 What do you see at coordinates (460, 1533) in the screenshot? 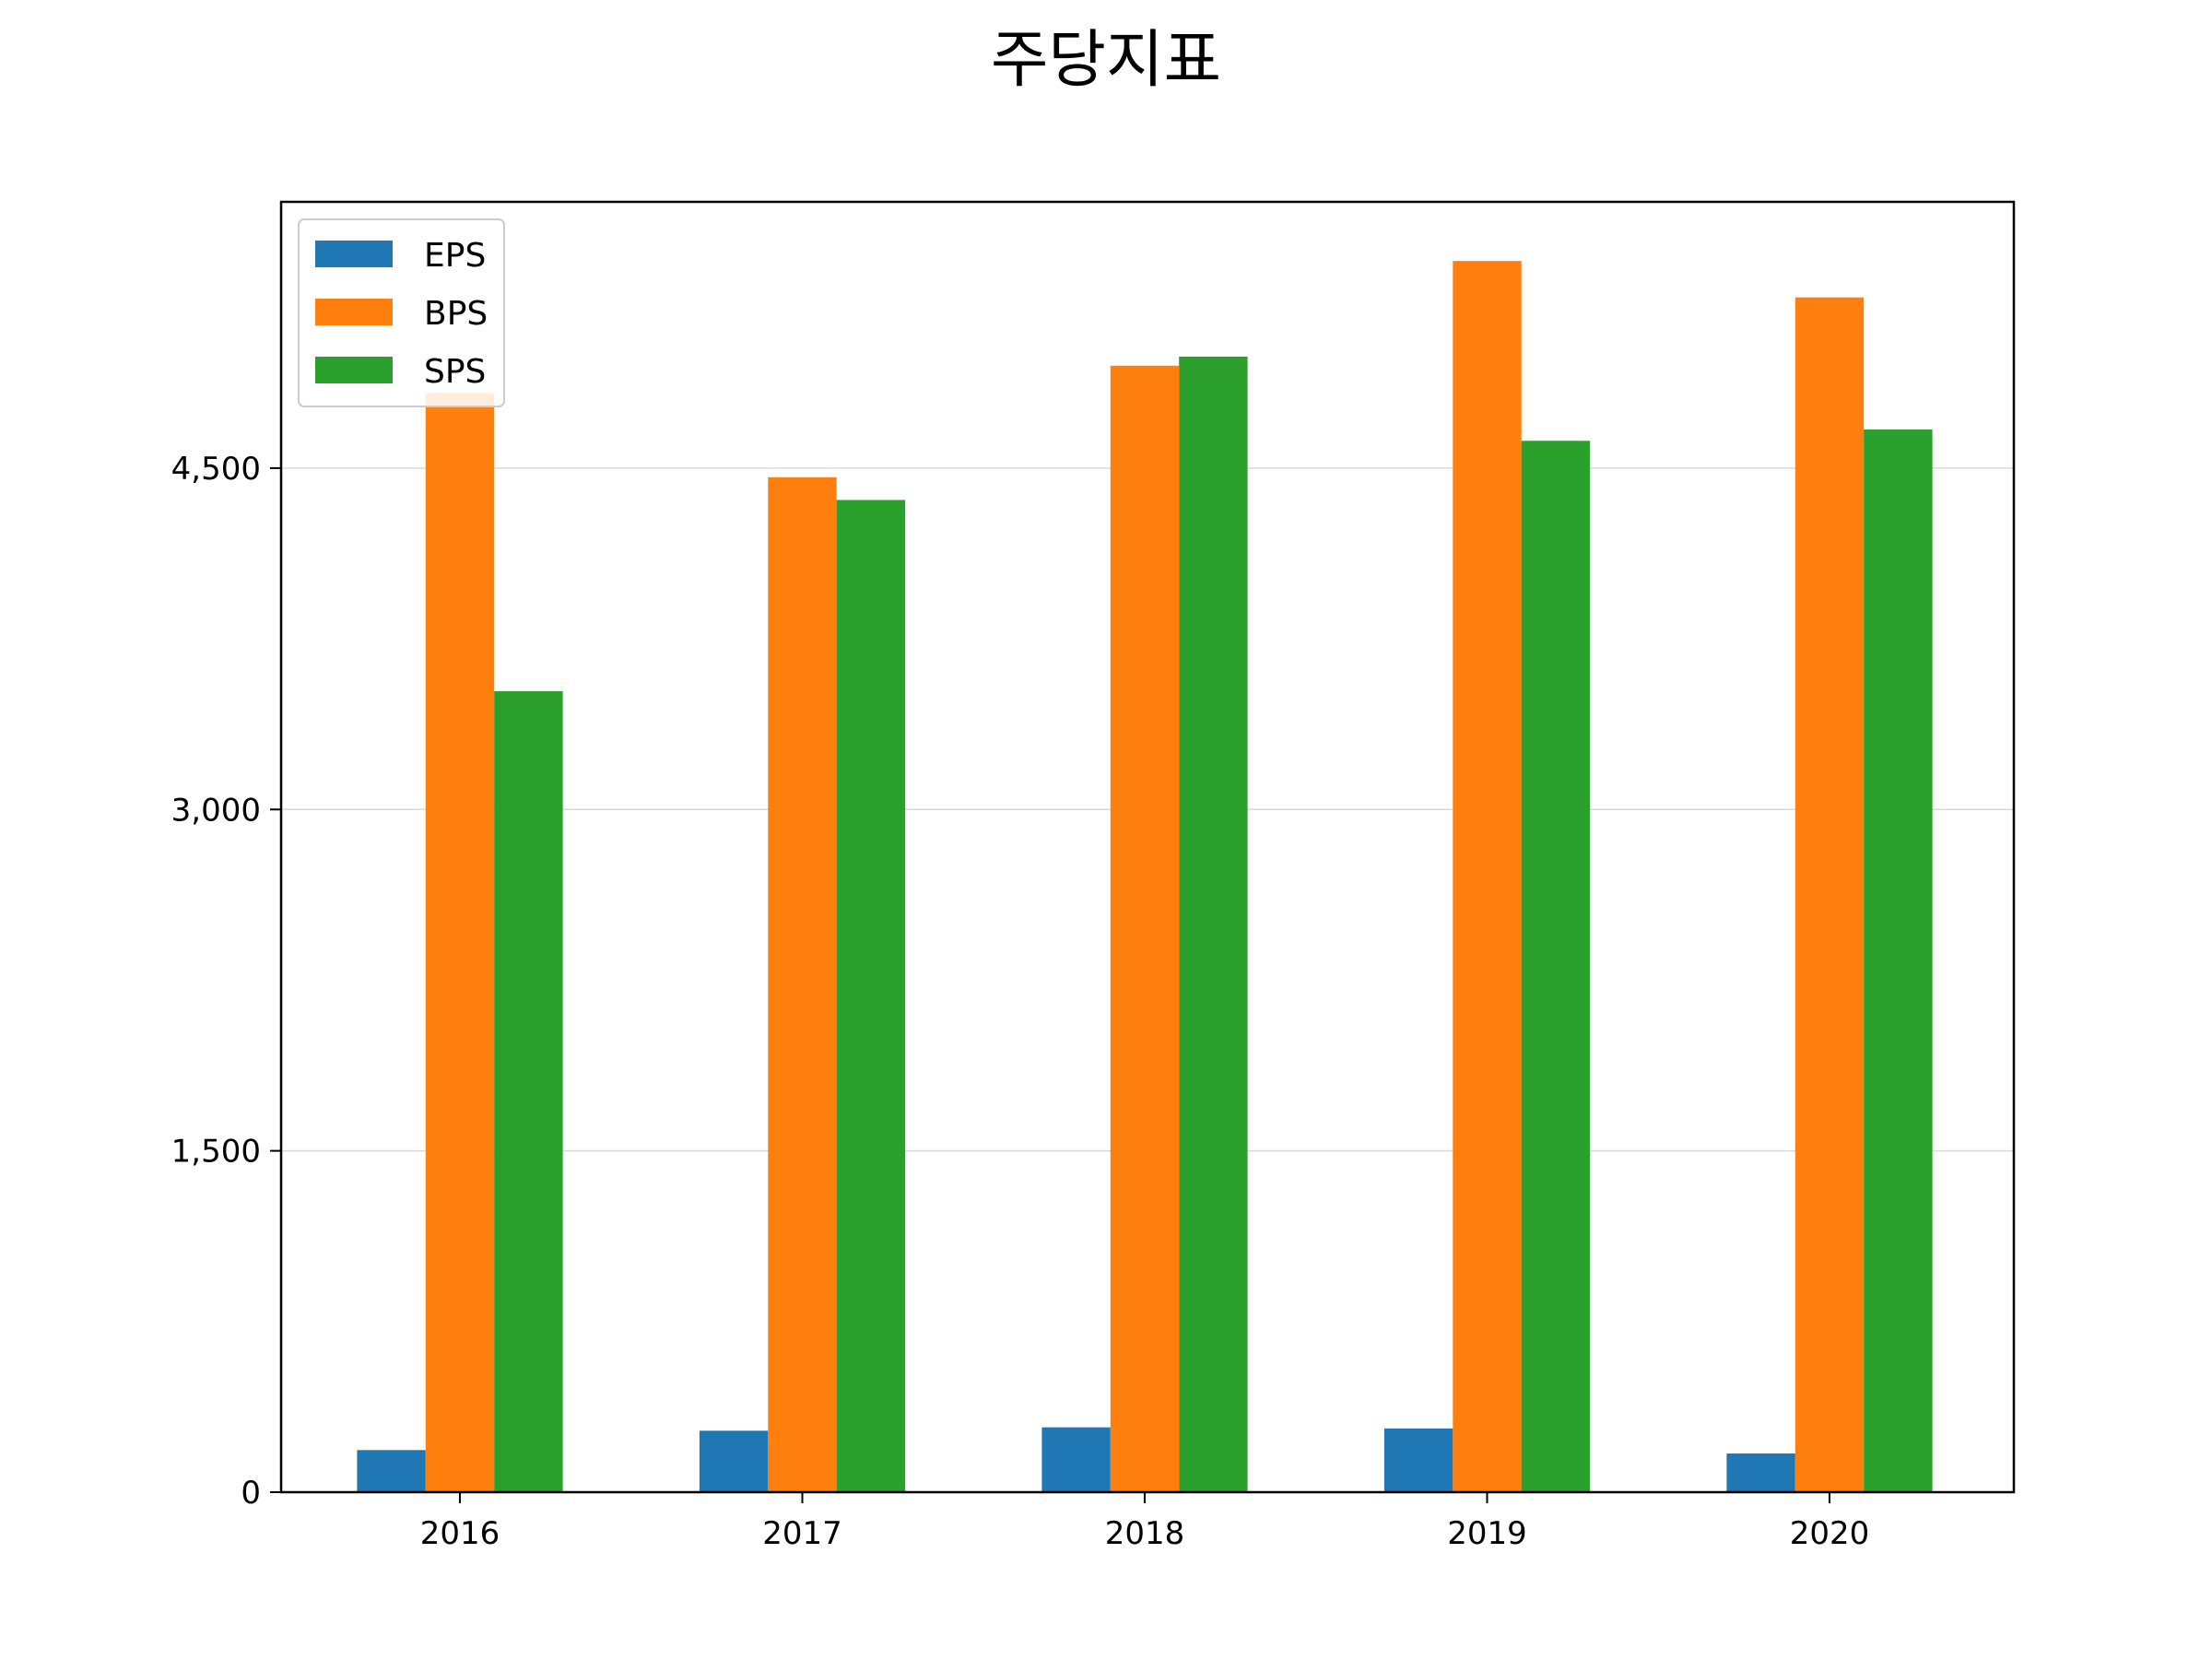
I see `x-tick-label: 2016` at bounding box center [460, 1533].